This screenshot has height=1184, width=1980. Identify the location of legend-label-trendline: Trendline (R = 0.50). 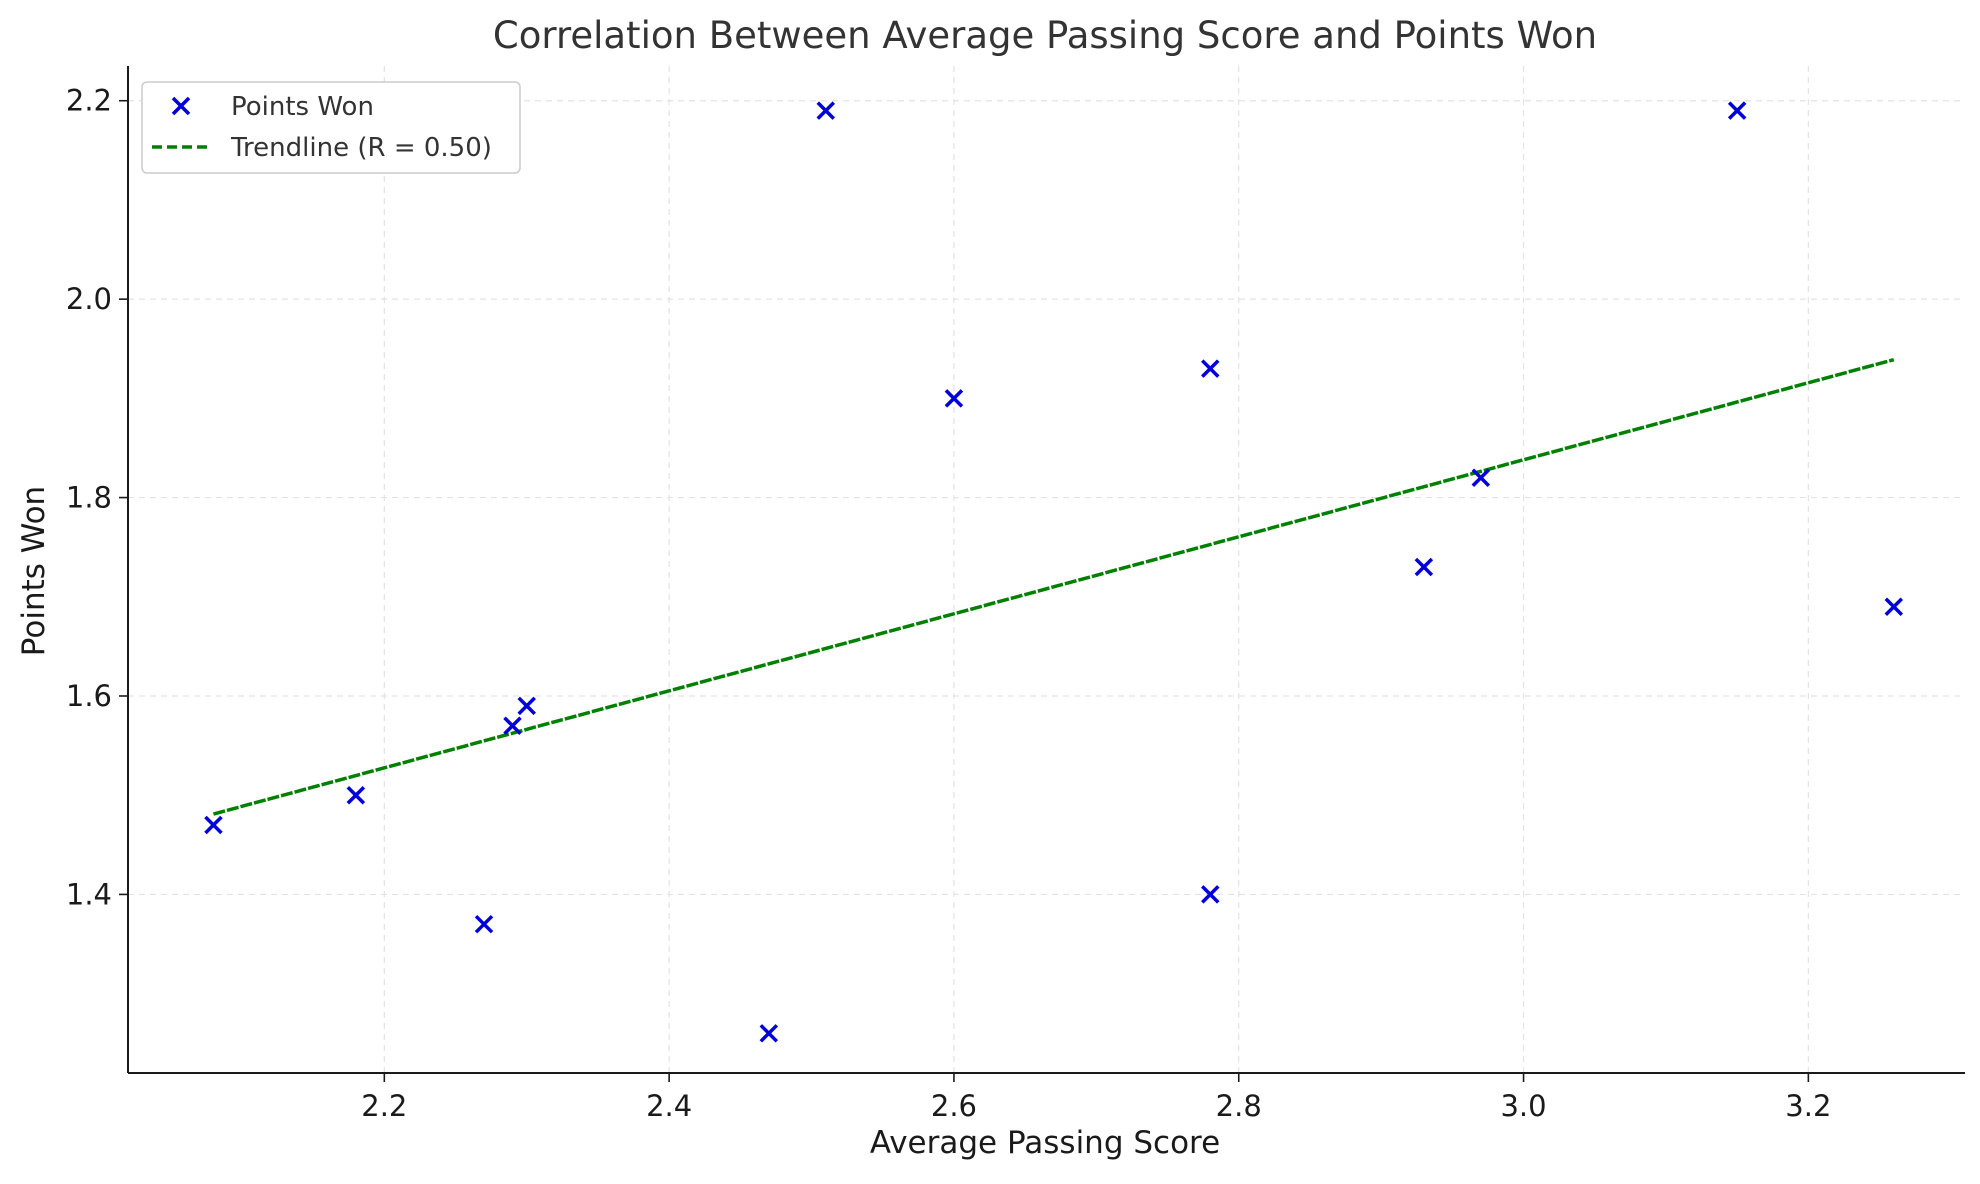
(361, 148).